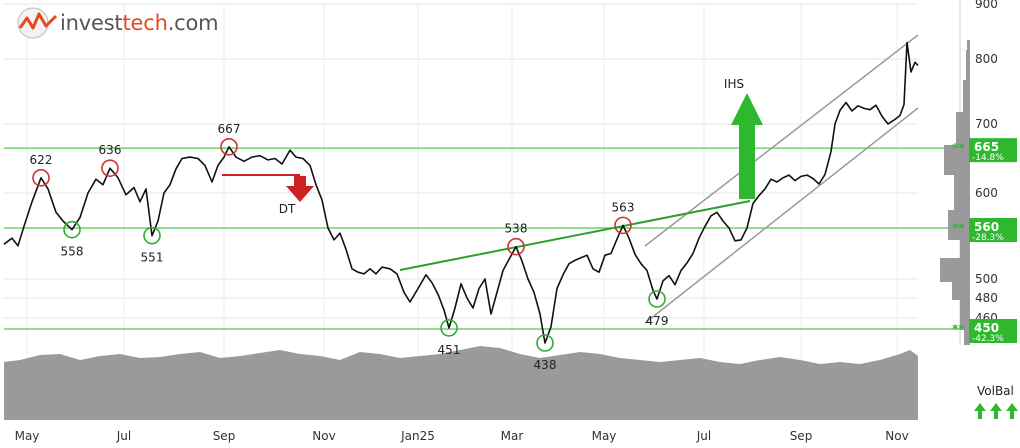  I want to click on channel-upper, so click(781, 140).